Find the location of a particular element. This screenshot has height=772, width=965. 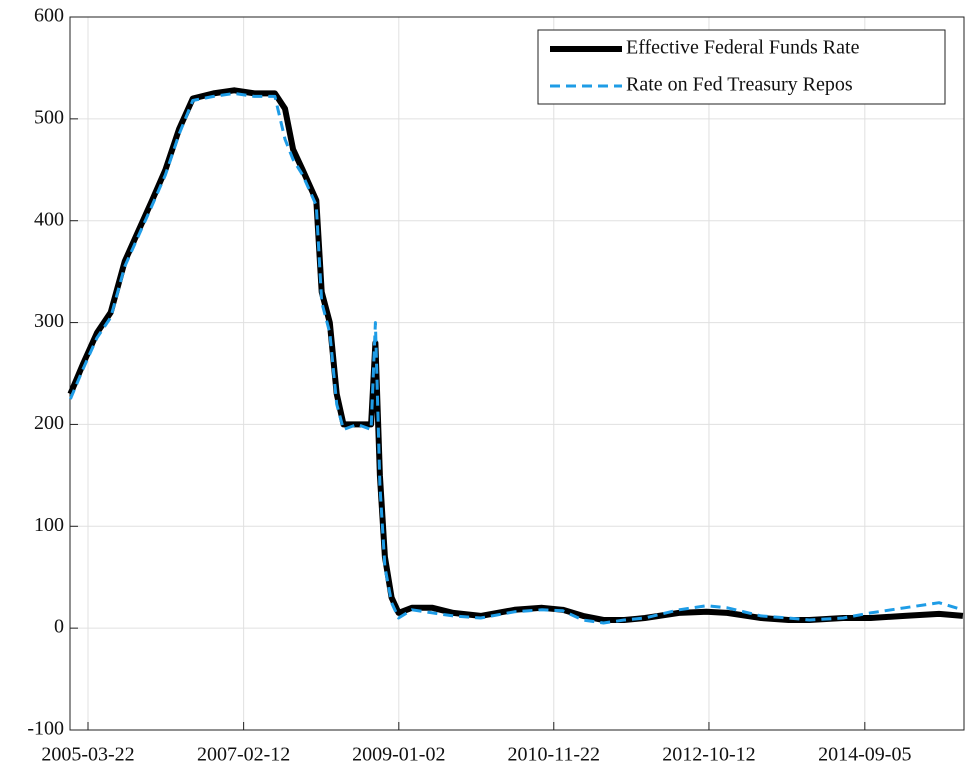

y-tick-label: 200 is located at coordinates (49, 423).